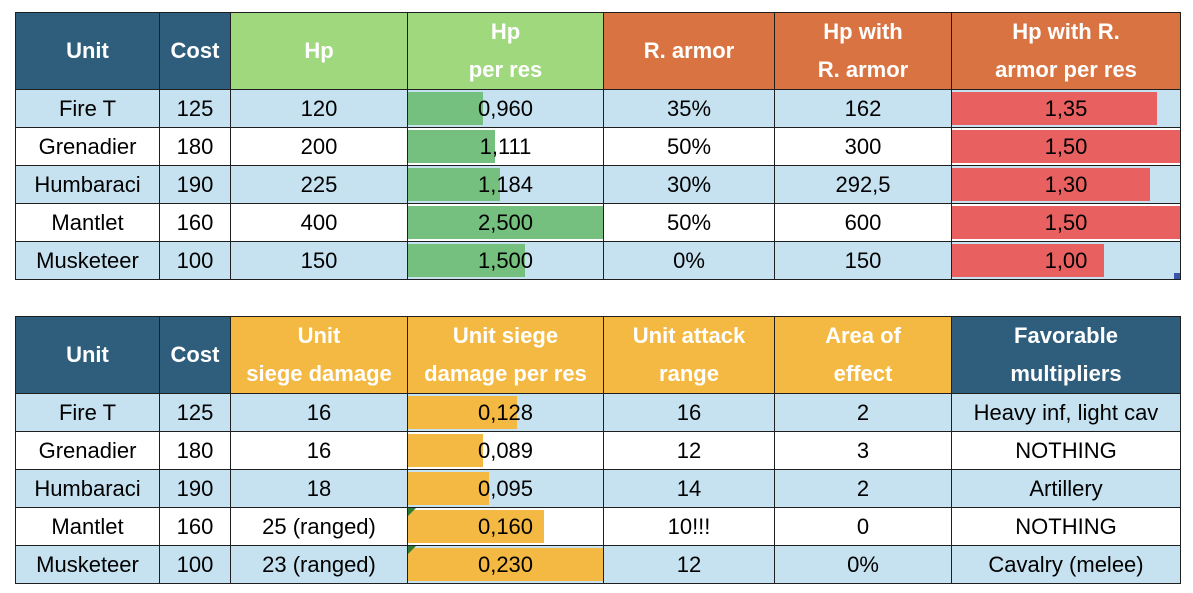 The image size is (1193, 593). Describe the element at coordinates (863, 69) in the screenshot. I see `header-hp-with-r-armor-line2: R. armor` at that location.